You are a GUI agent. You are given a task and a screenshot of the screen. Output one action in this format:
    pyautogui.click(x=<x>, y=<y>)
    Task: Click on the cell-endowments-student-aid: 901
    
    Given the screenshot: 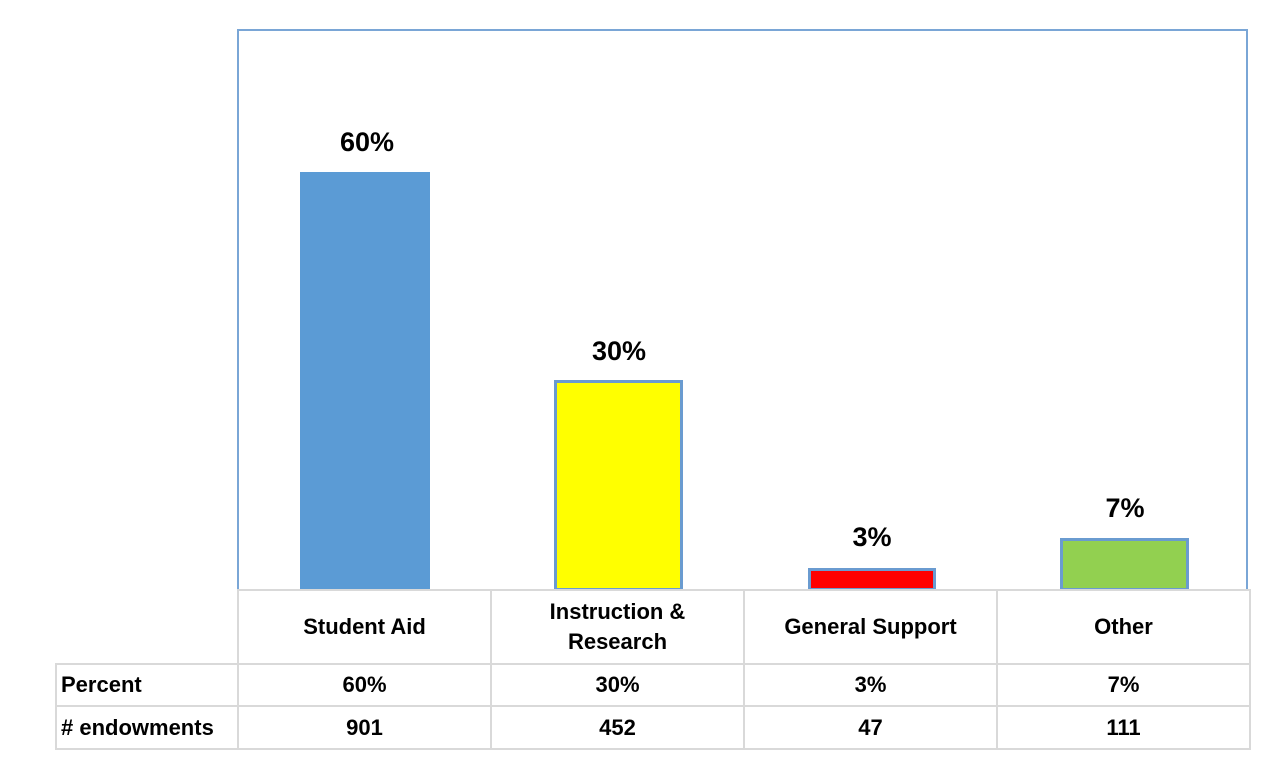 What is the action you would take?
    pyautogui.click(x=364, y=727)
    